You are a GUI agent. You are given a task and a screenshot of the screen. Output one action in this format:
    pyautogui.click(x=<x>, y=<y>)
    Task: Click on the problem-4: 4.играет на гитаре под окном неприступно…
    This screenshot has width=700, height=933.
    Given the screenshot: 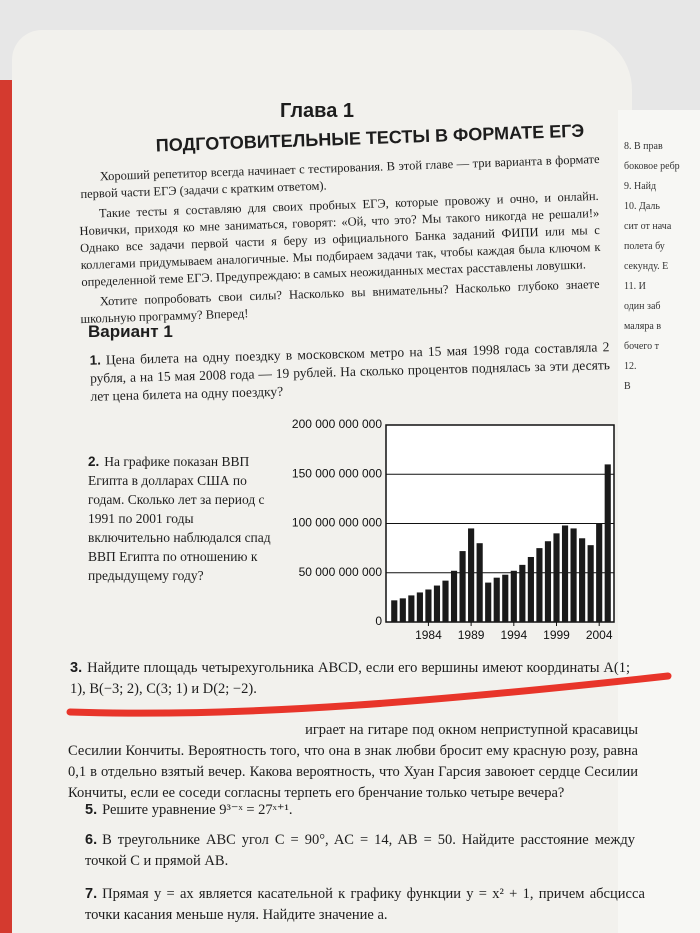 What is the action you would take?
    pyautogui.click(x=353, y=762)
    